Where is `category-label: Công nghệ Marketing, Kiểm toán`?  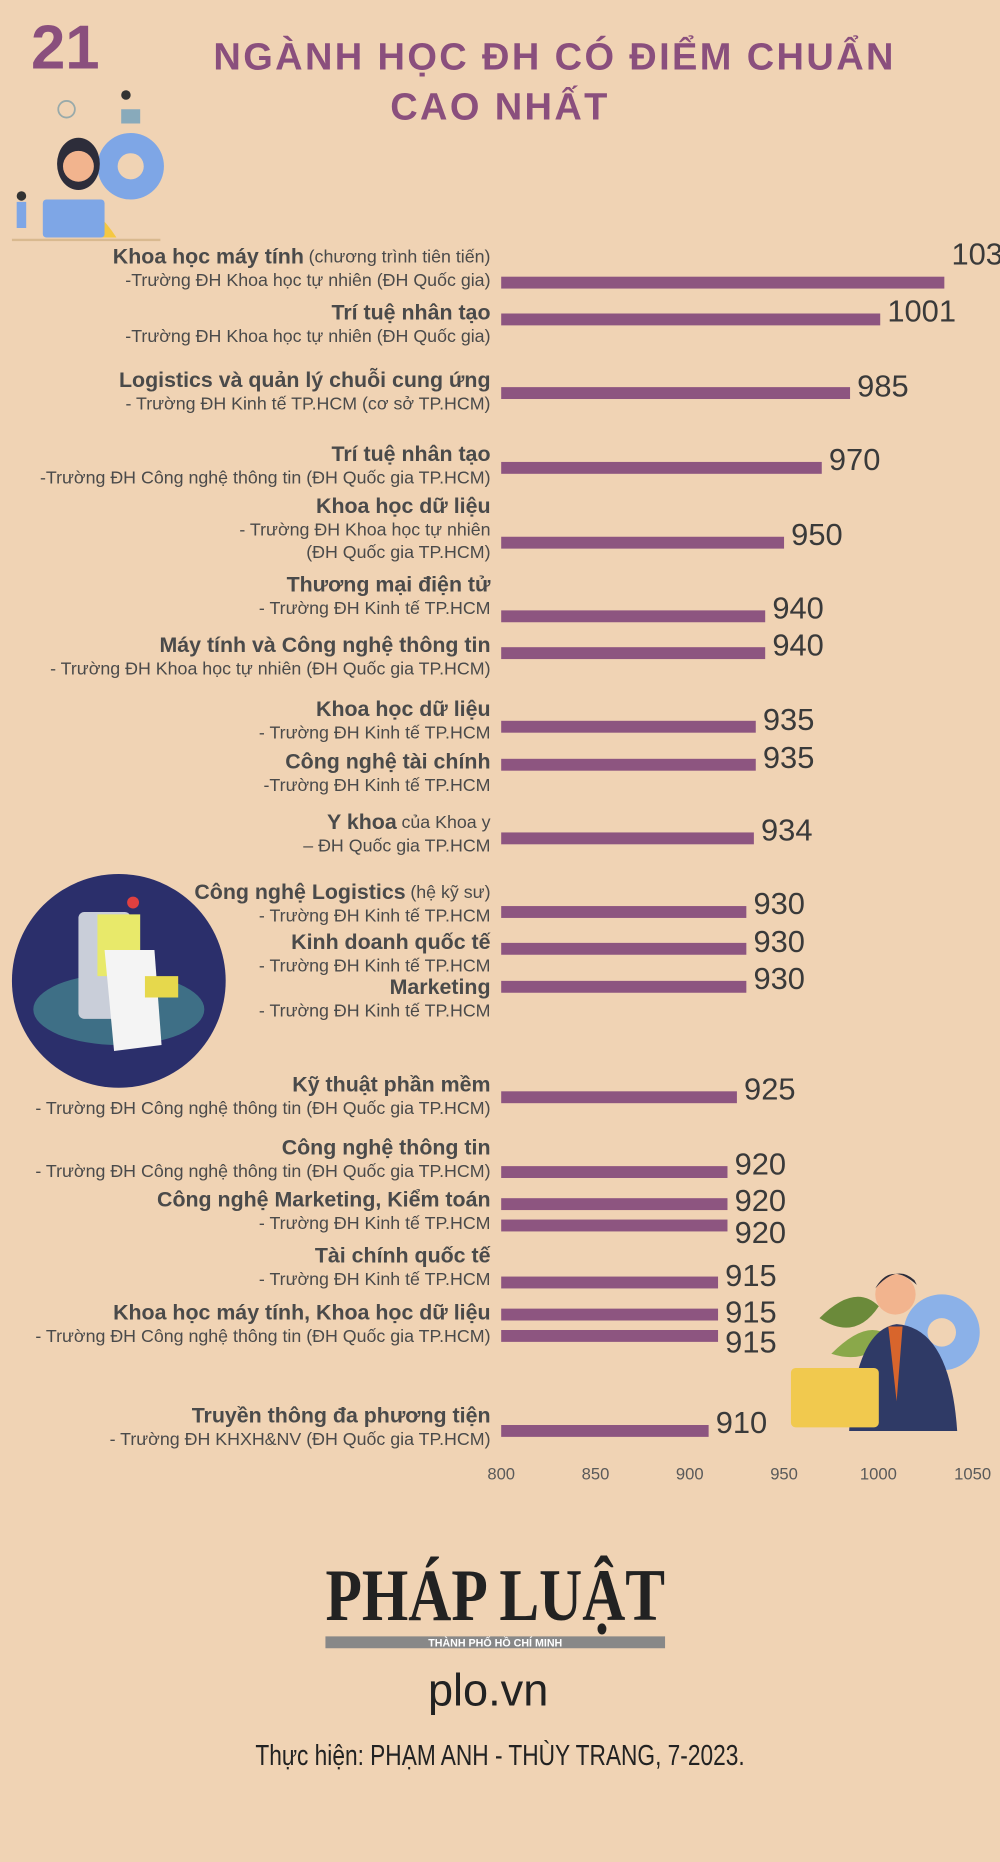 category-label: Công nghệ Marketing, Kiểm toán is located at coordinates (323, 1199).